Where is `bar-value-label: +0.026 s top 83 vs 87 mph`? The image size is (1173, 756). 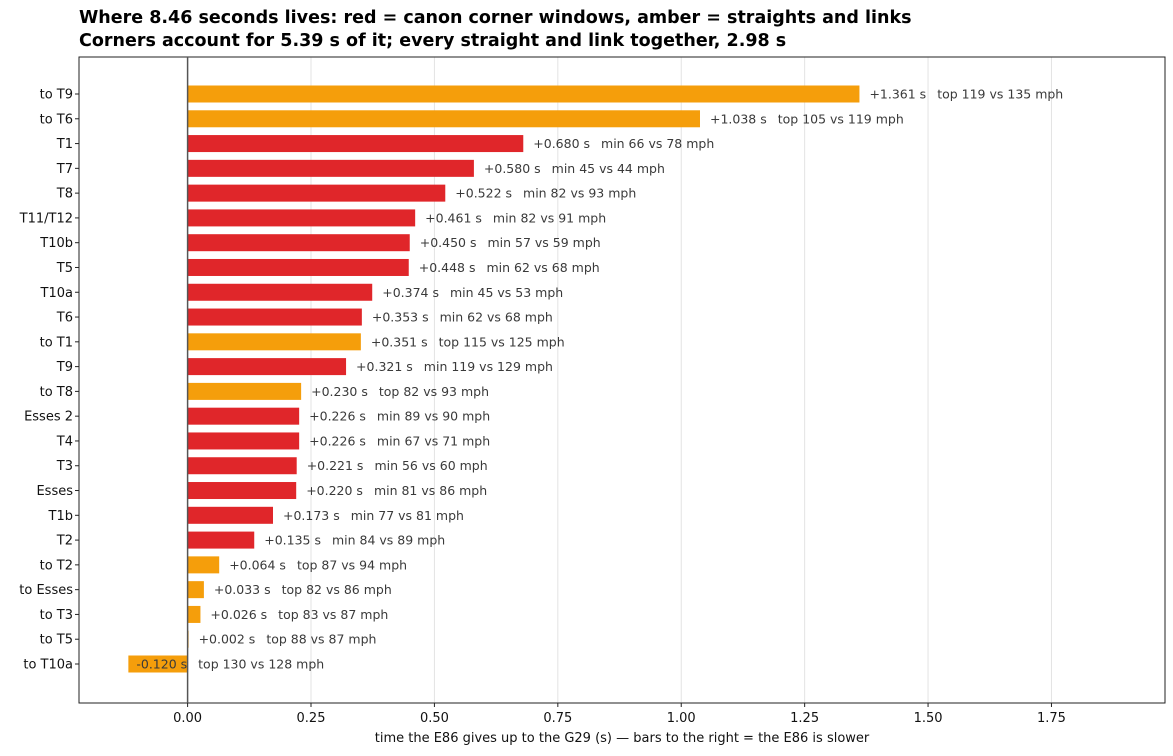 bar-value-label: +0.026 s top 83 vs 87 mph is located at coordinates (299, 614).